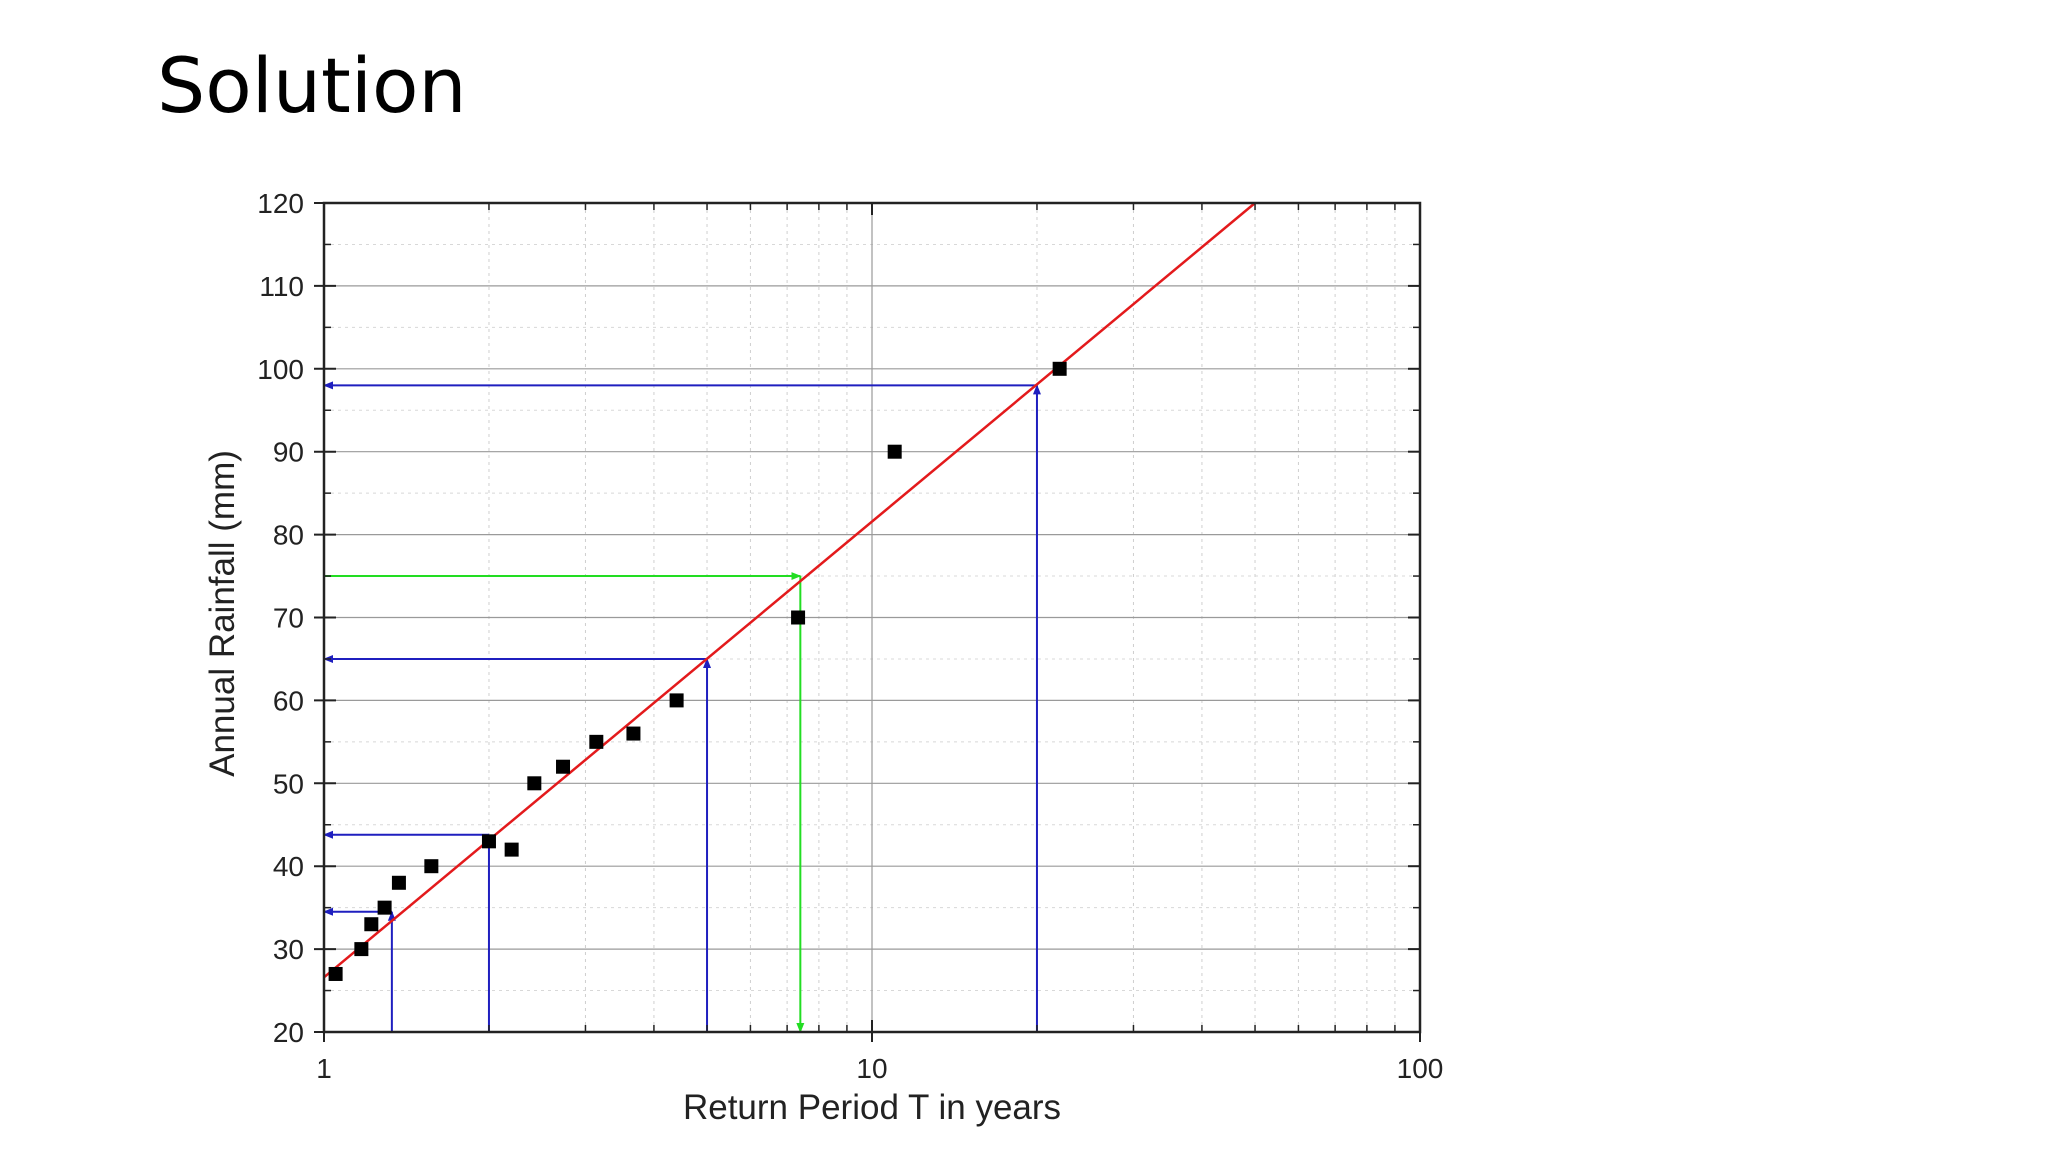 This screenshot has width=2048, height=1152. What do you see at coordinates (288, 1032) in the screenshot?
I see `y-tick-label: 20` at bounding box center [288, 1032].